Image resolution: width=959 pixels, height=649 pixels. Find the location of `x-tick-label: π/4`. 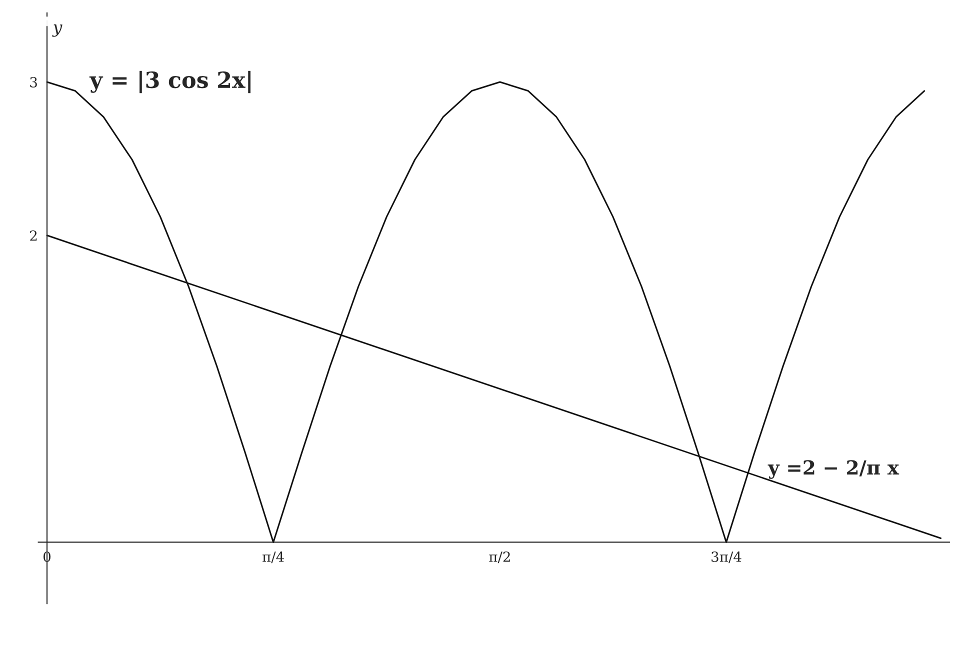

x-tick-label: π/4 is located at coordinates (273, 557).